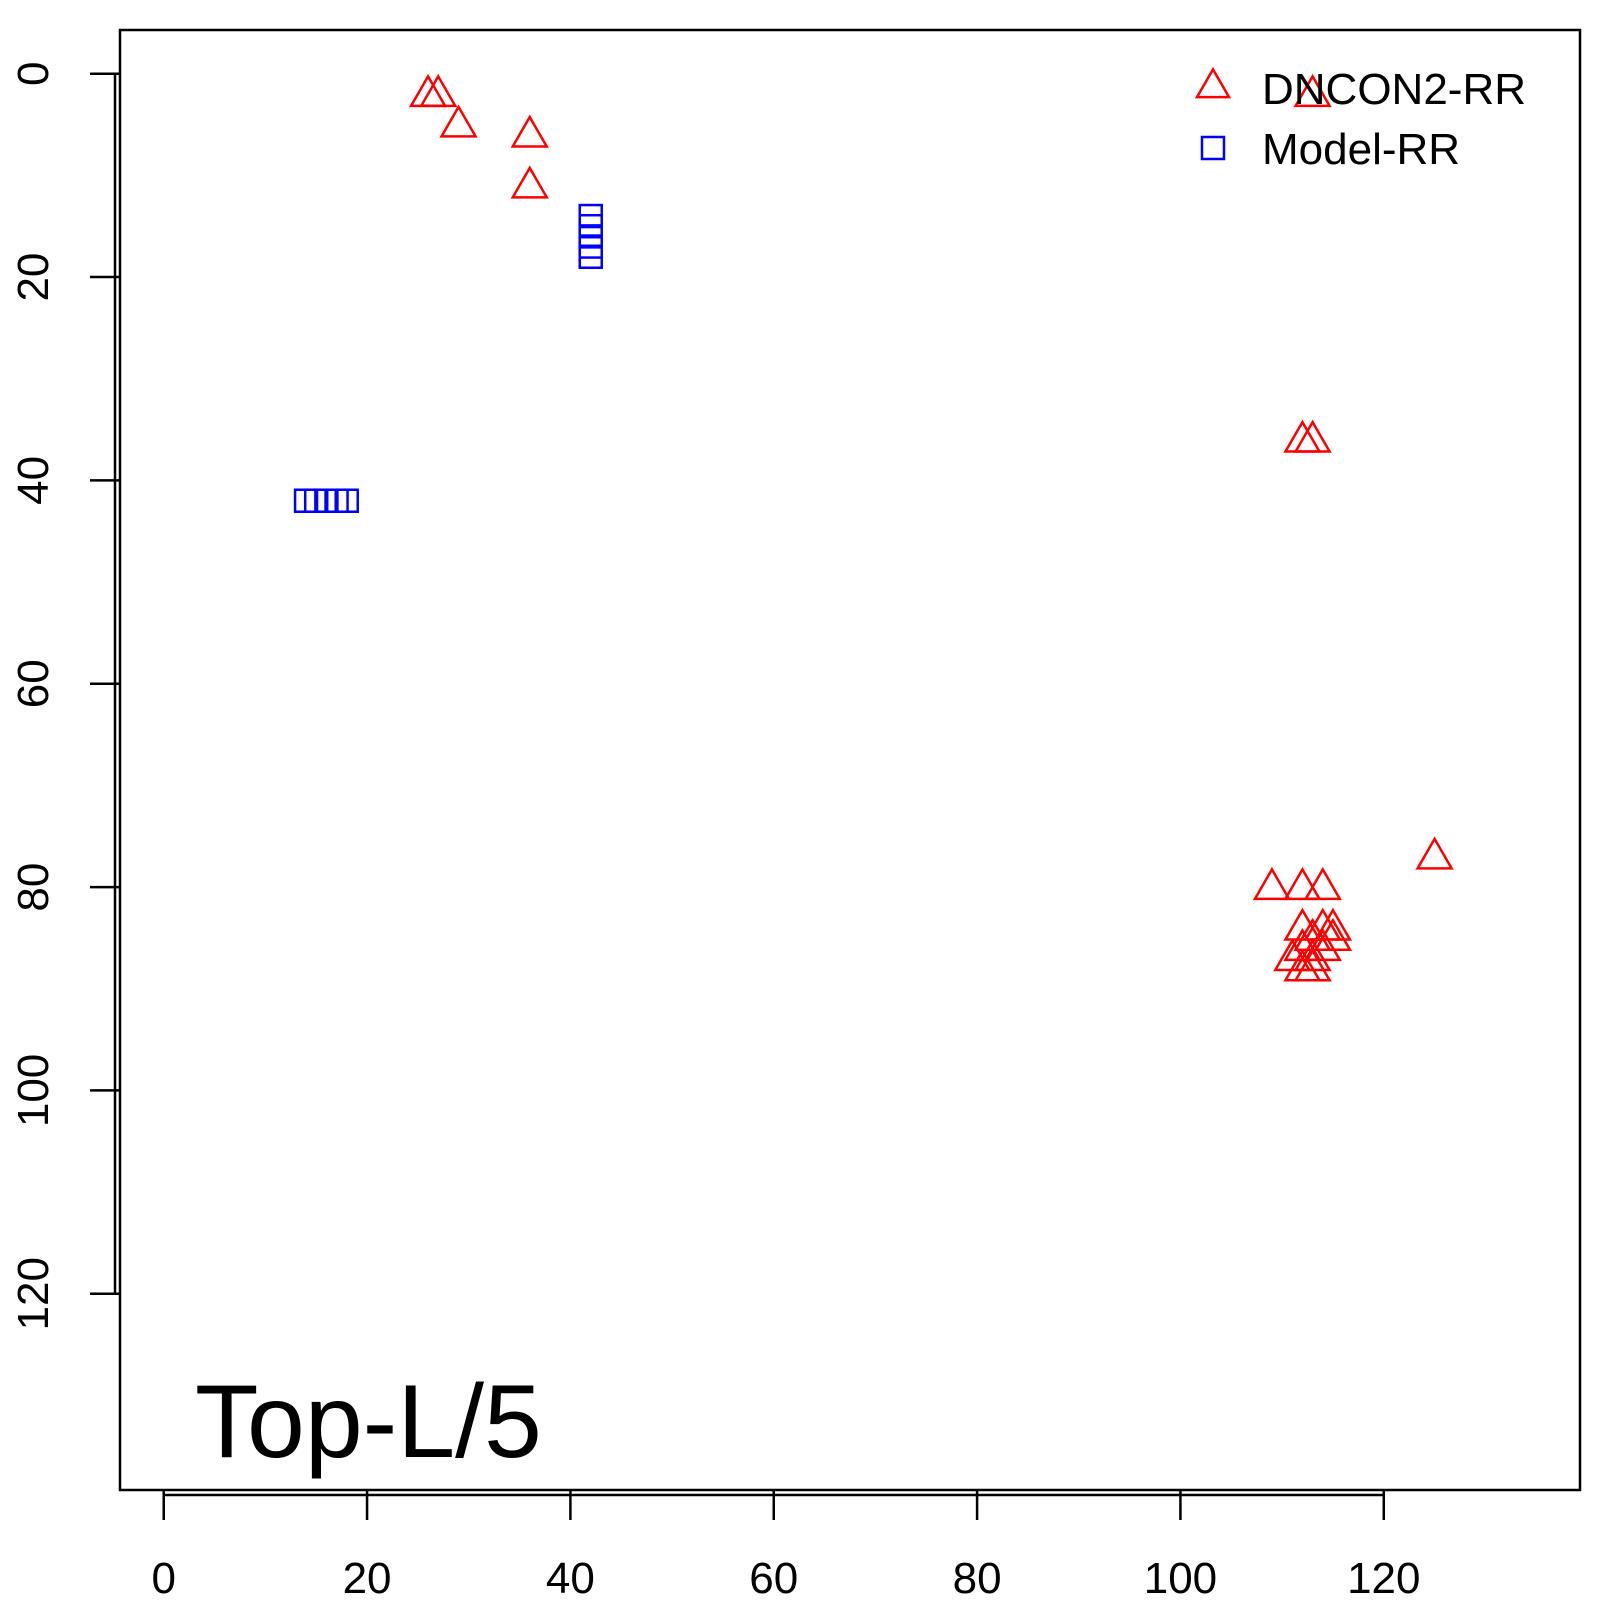 The width and height of the screenshot is (1600, 1600). What do you see at coordinates (33, 480) in the screenshot?
I see `y-tick-label: 40` at bounding box center [33, 480].